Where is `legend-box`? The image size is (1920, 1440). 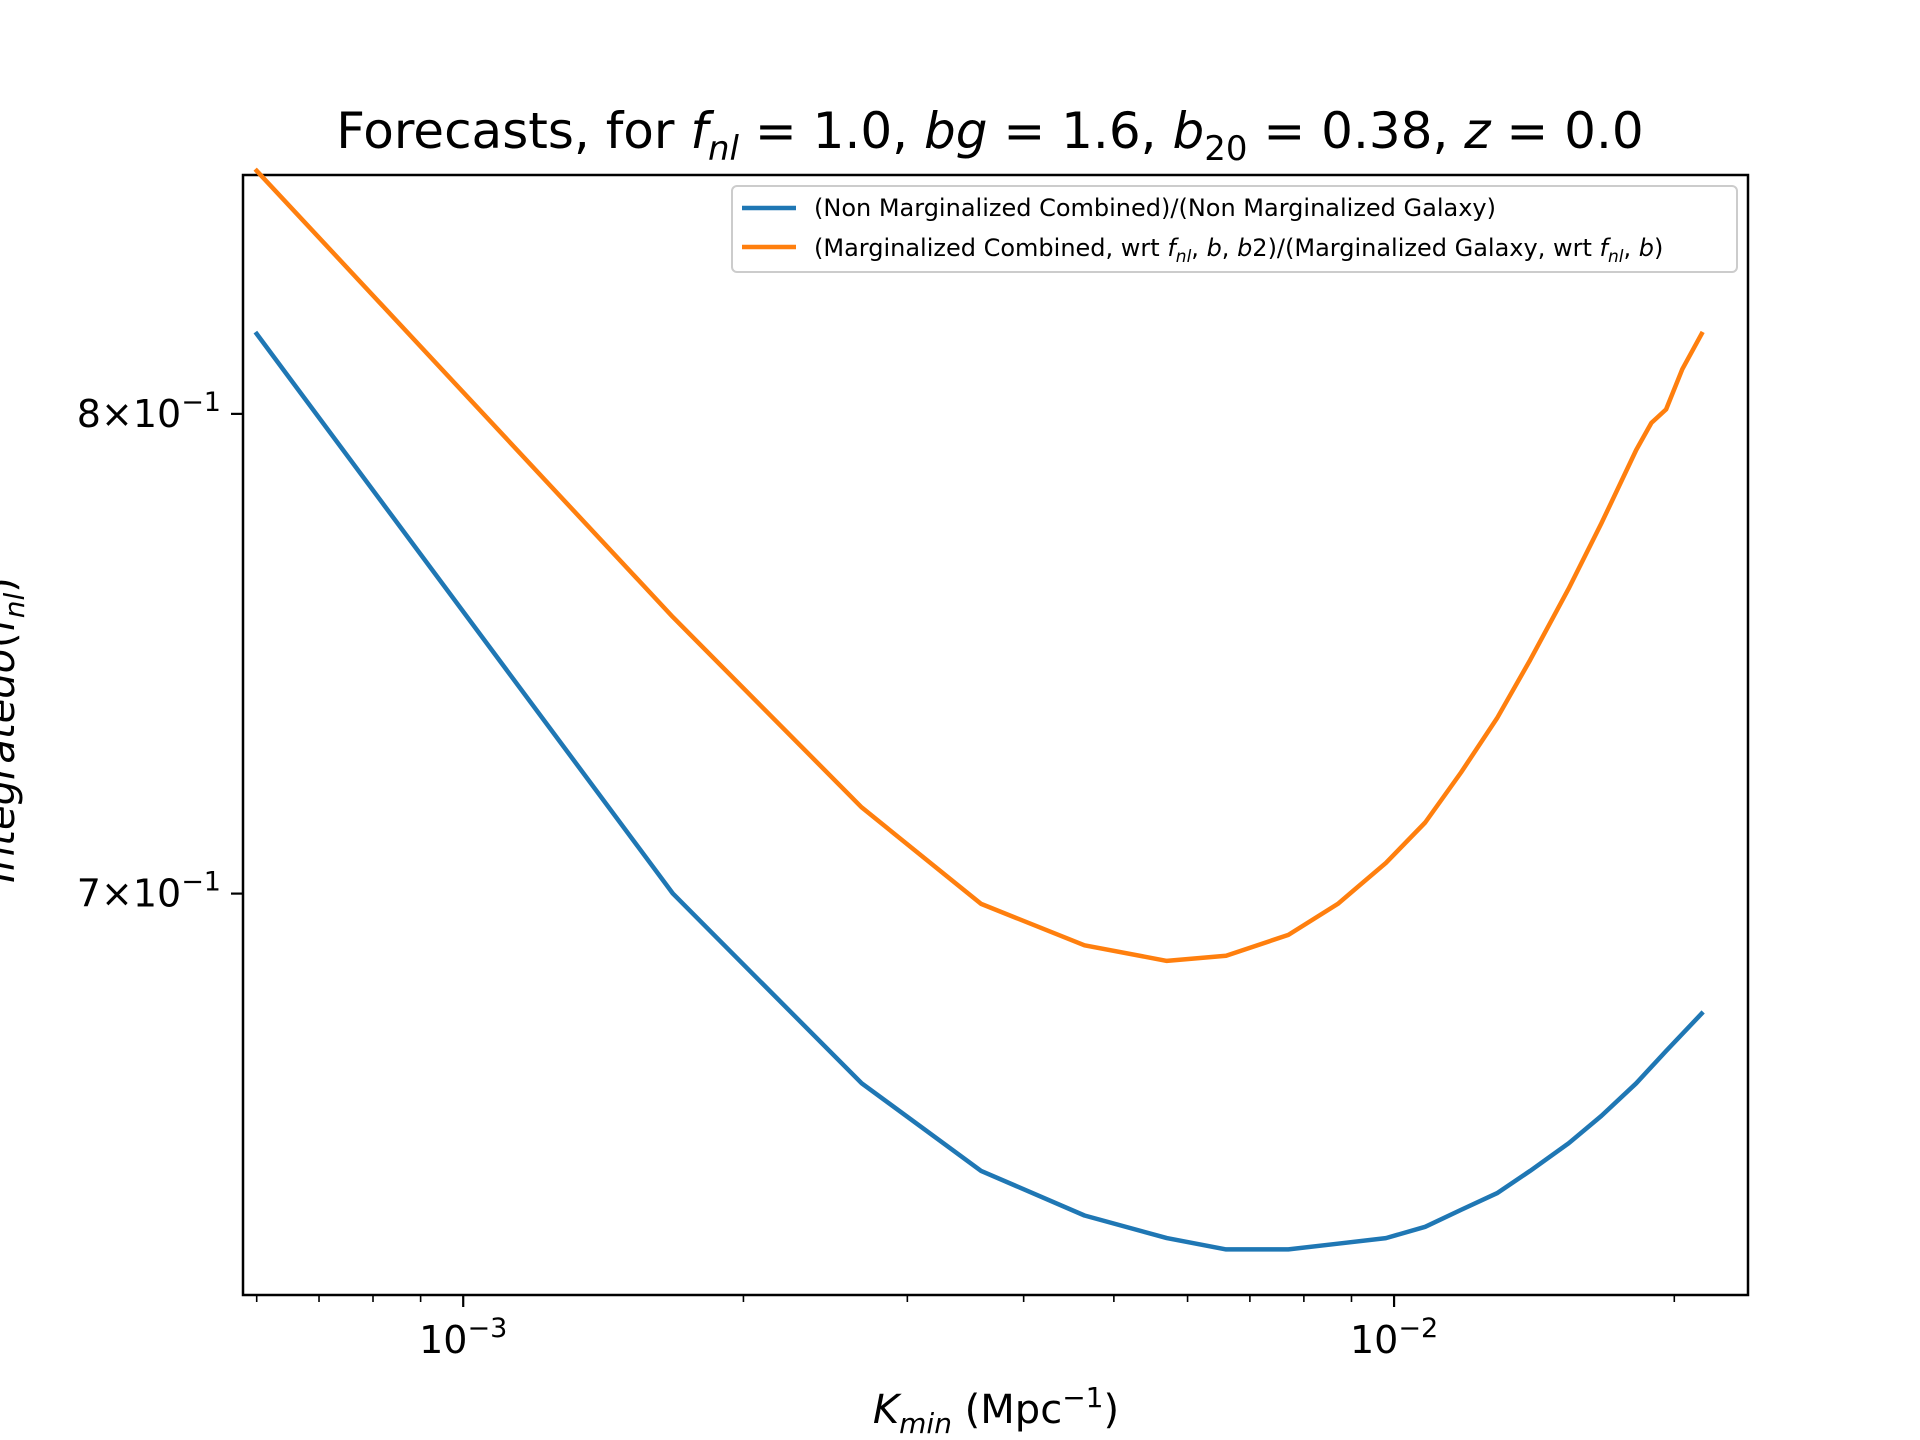 legend-box is located at coordinates (1234, 229).